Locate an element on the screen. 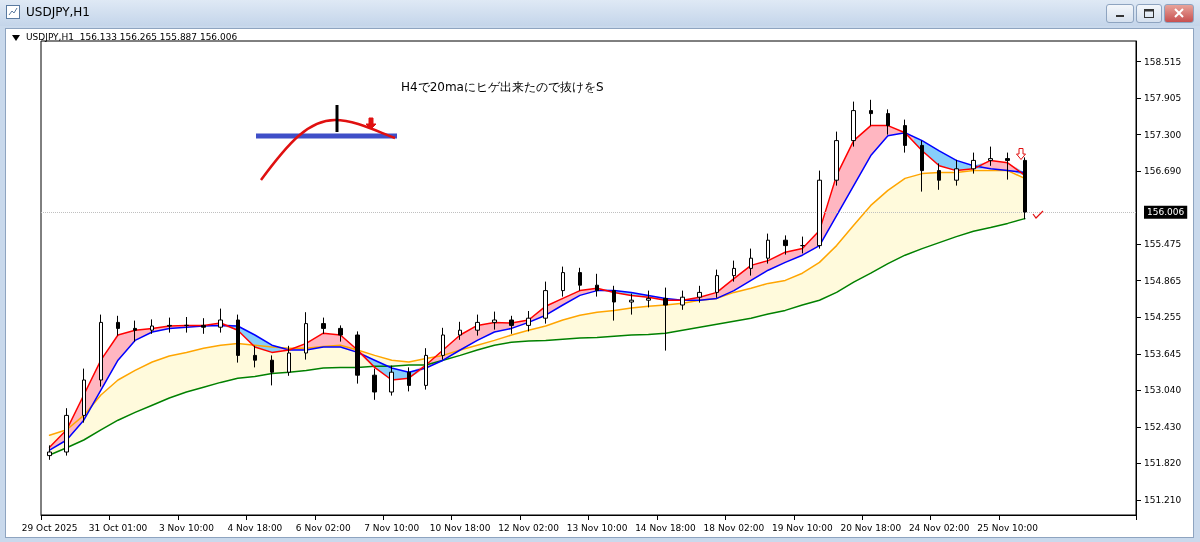 Image resolution: width=1200 pixels, height=542 pixels. x-tick-label: 10 Nov 18:00 is located at coordinates (460, 527).